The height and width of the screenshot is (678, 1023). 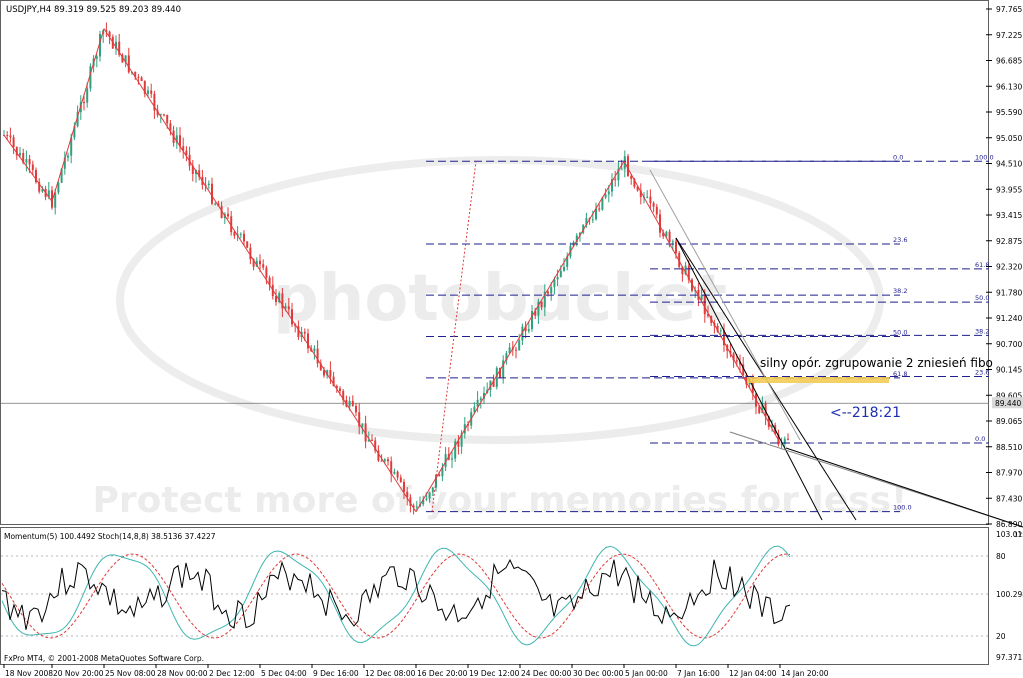 What do you see at coordinates (1009, 9) in the screenshot?
I see `y-tick-label: 97.765` at bounding box center [1009, 9].